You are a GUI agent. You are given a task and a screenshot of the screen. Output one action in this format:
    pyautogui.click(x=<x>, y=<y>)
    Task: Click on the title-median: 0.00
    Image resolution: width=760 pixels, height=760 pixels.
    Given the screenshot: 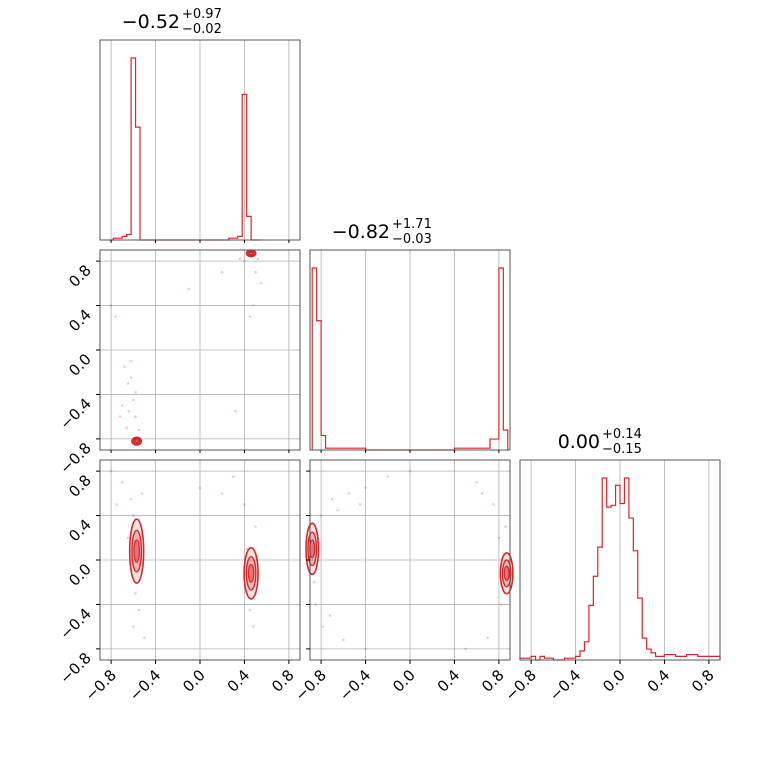 What is the action you would take?
    pyautogui.click(x=579, y=442)
    